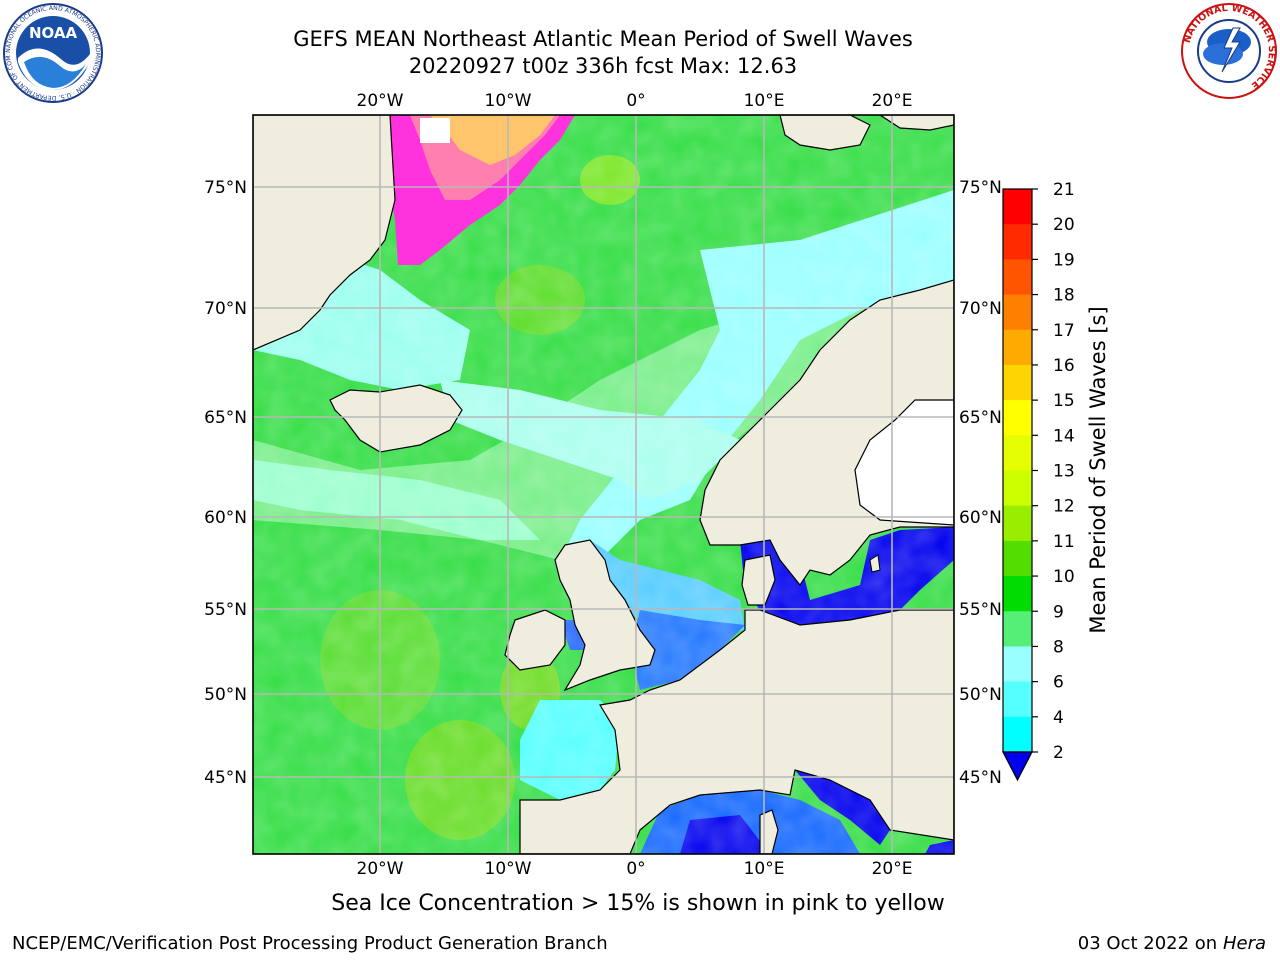 This screenshot has width=1280, height=960. What do you see at coordinates (764, 869) in the screenshot?
I see `lon-label-bottom: 10°E` at bounding box center [764, 869].